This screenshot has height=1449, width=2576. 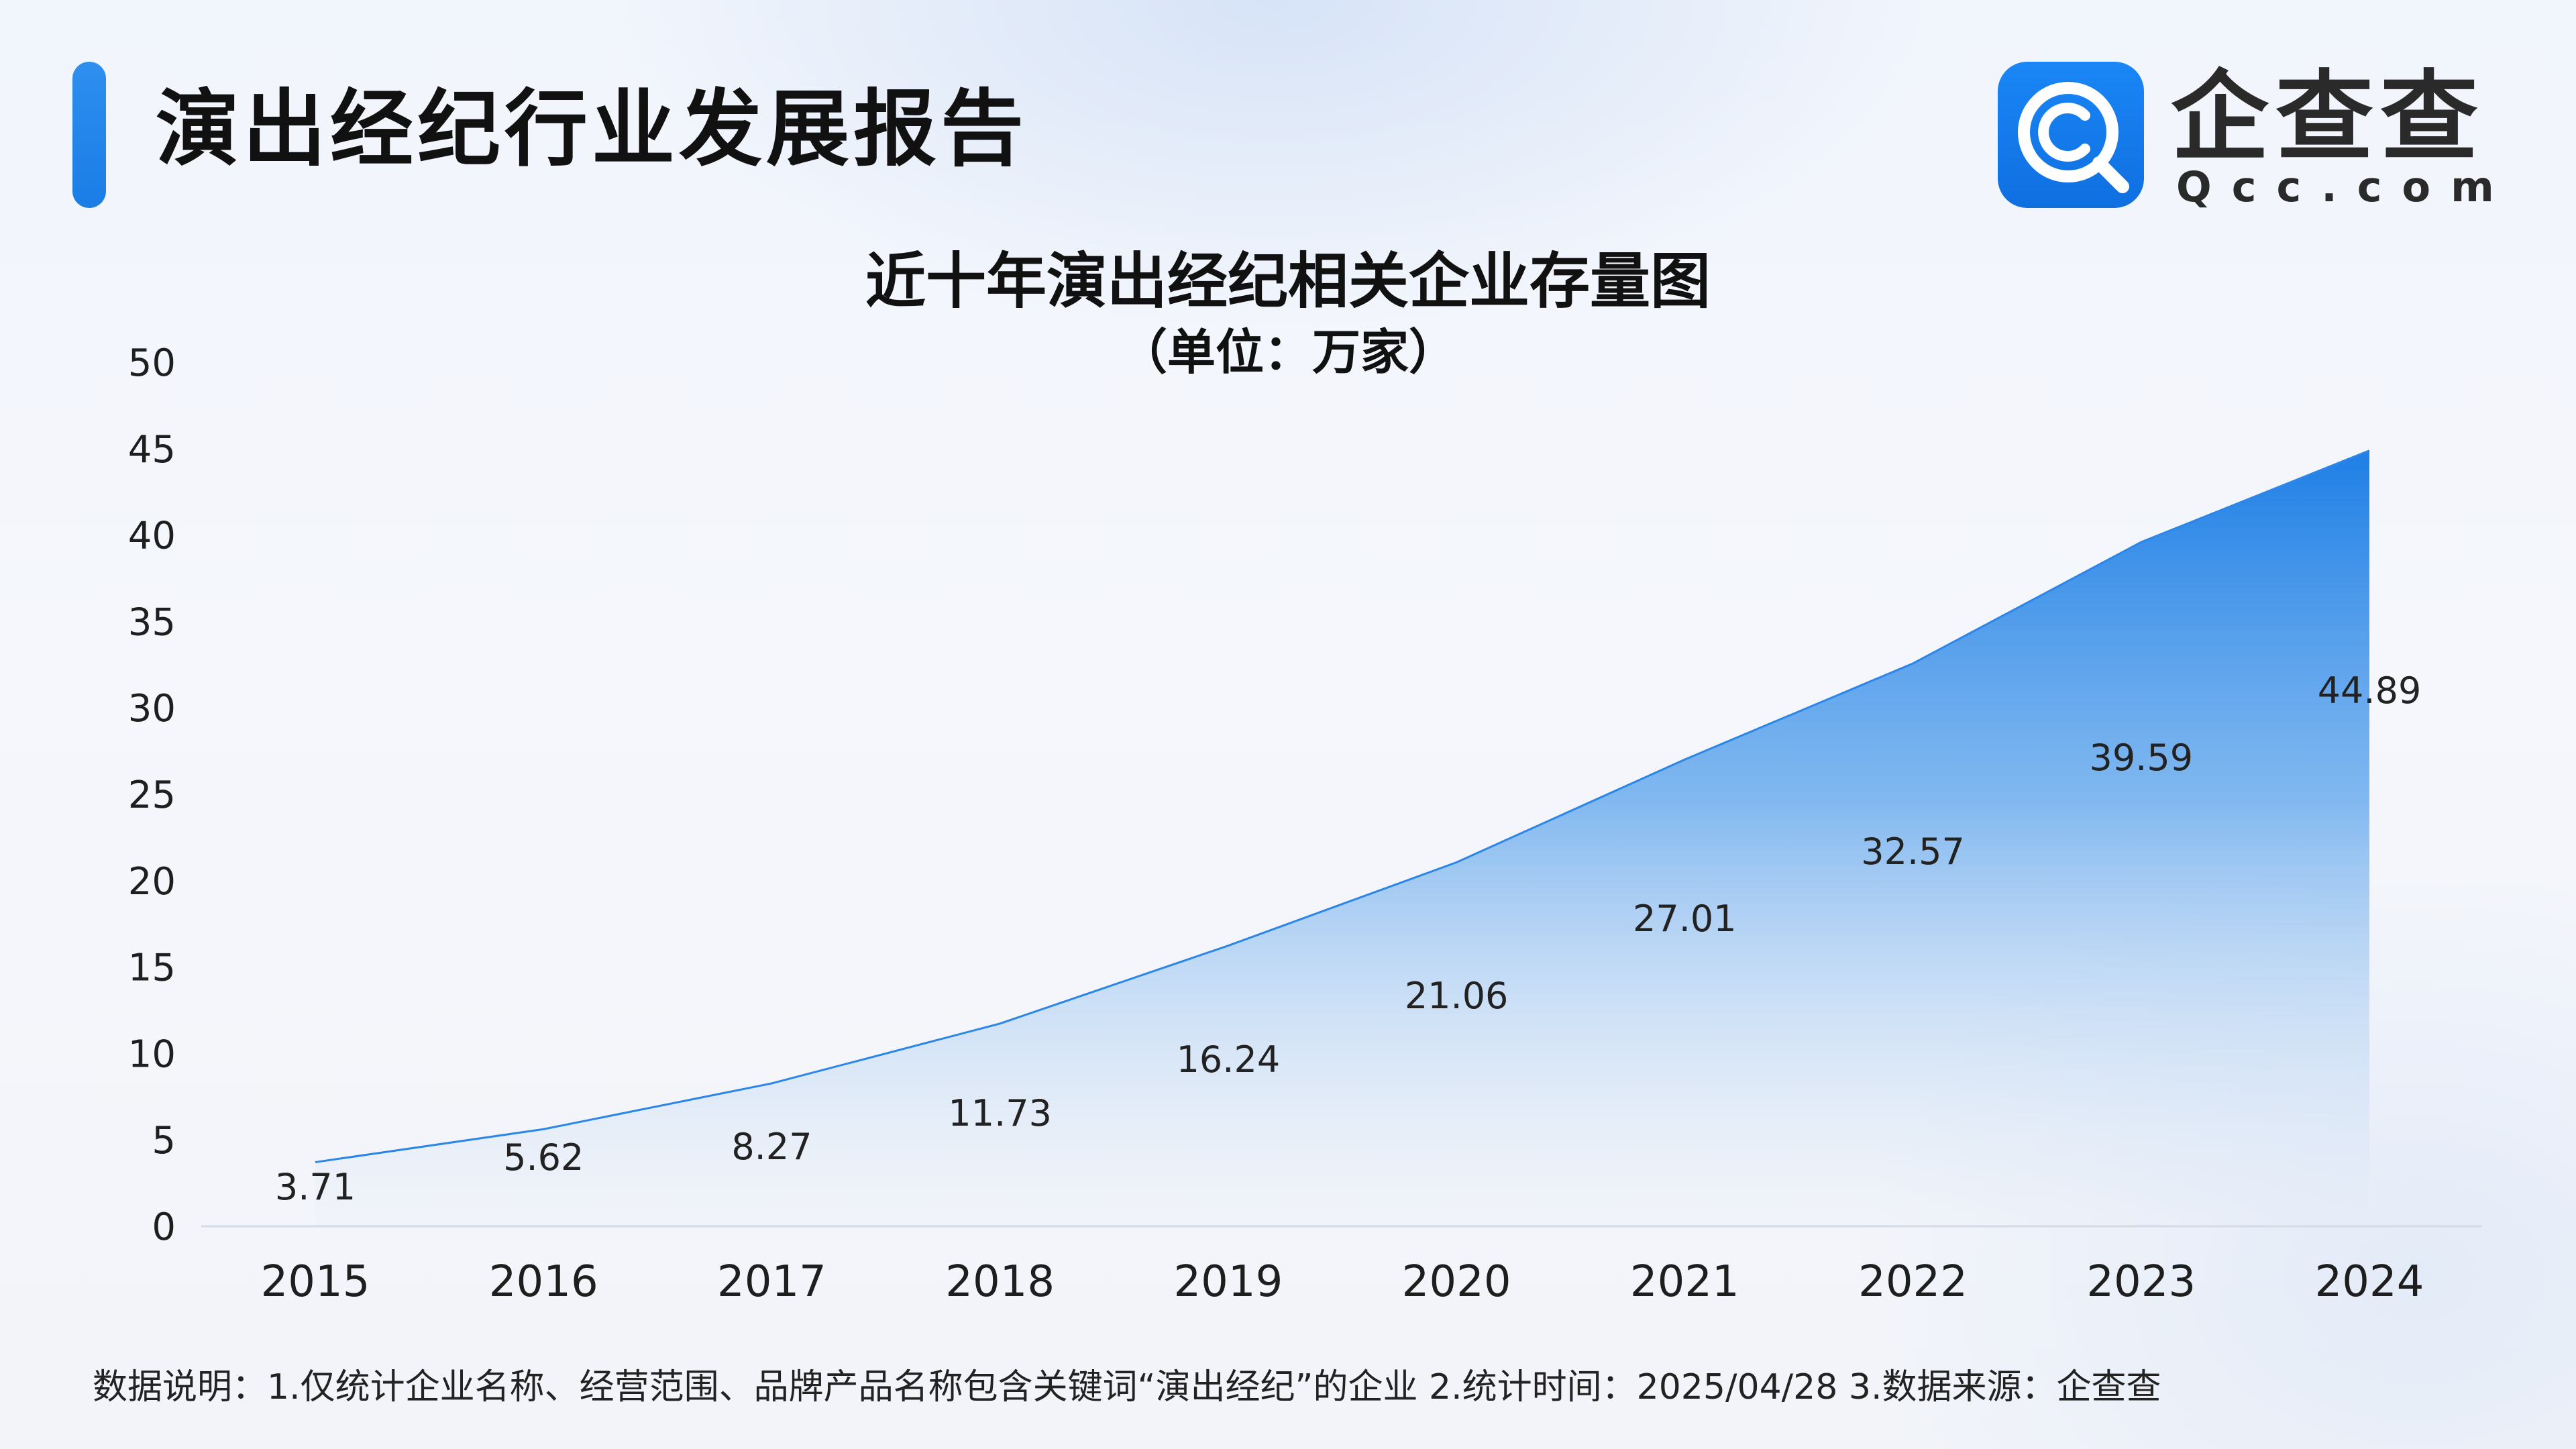 I want to click on title-accent-bar, so click(x=89, y=135).